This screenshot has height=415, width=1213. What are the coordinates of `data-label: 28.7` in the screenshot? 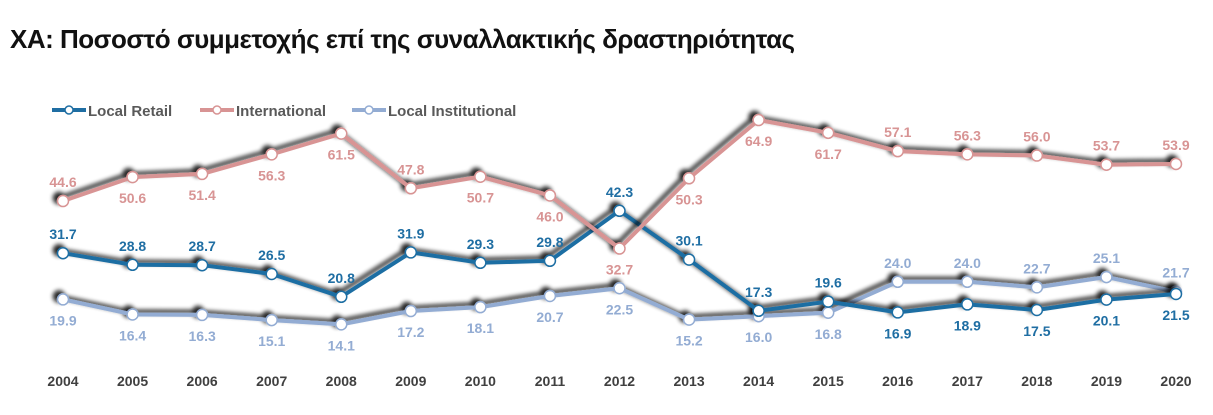 It's located at (202, 246).